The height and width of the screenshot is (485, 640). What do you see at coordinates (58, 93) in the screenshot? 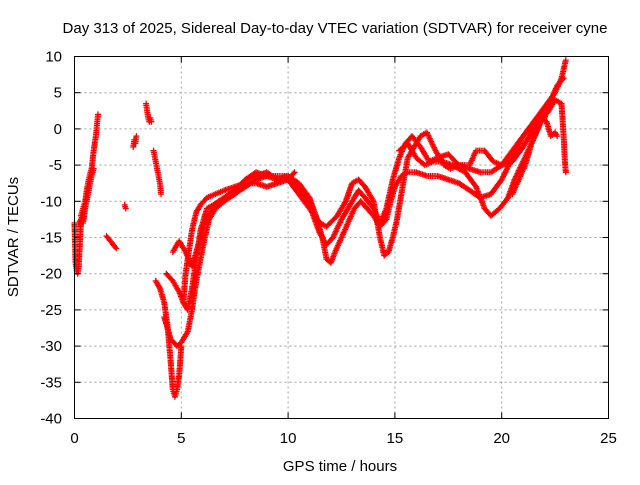
I see `y-tick-label: 5` at bounding box center [58, 93].